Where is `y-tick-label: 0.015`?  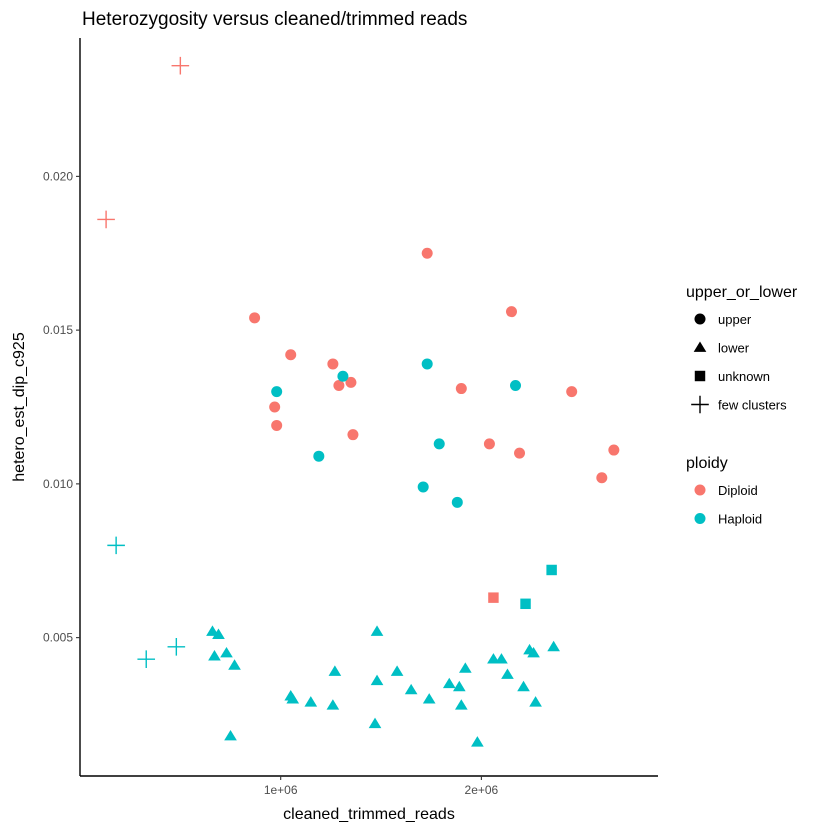 y-tick-label: 0.015 is located at coordinates (58, 330).